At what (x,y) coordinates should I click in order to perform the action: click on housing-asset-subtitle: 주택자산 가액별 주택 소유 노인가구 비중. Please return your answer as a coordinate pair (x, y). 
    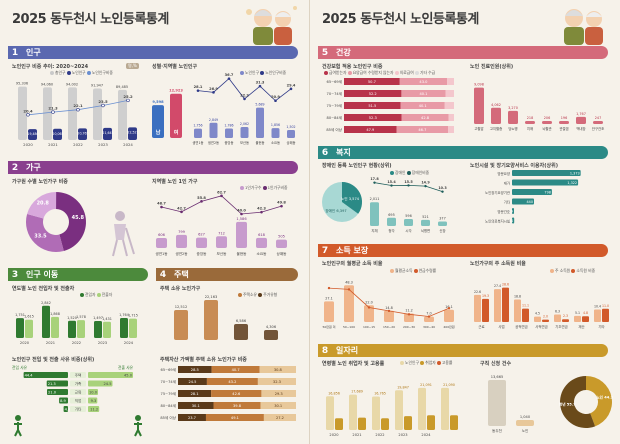
    Looking at the image, I should click on (203, 360).